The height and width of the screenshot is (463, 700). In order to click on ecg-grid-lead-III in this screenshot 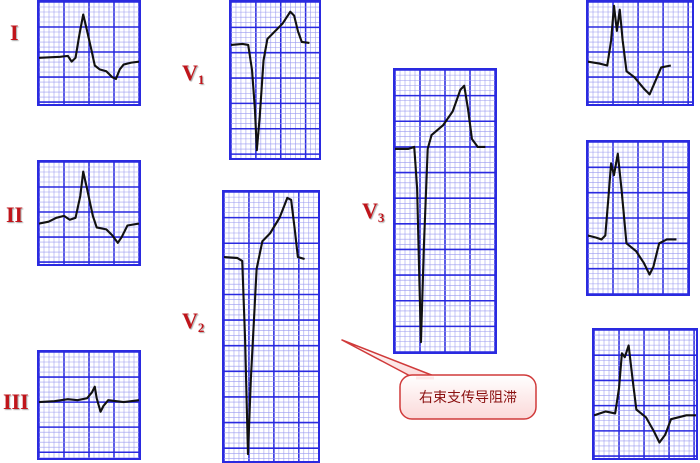, I will do `click(89, 405)`.